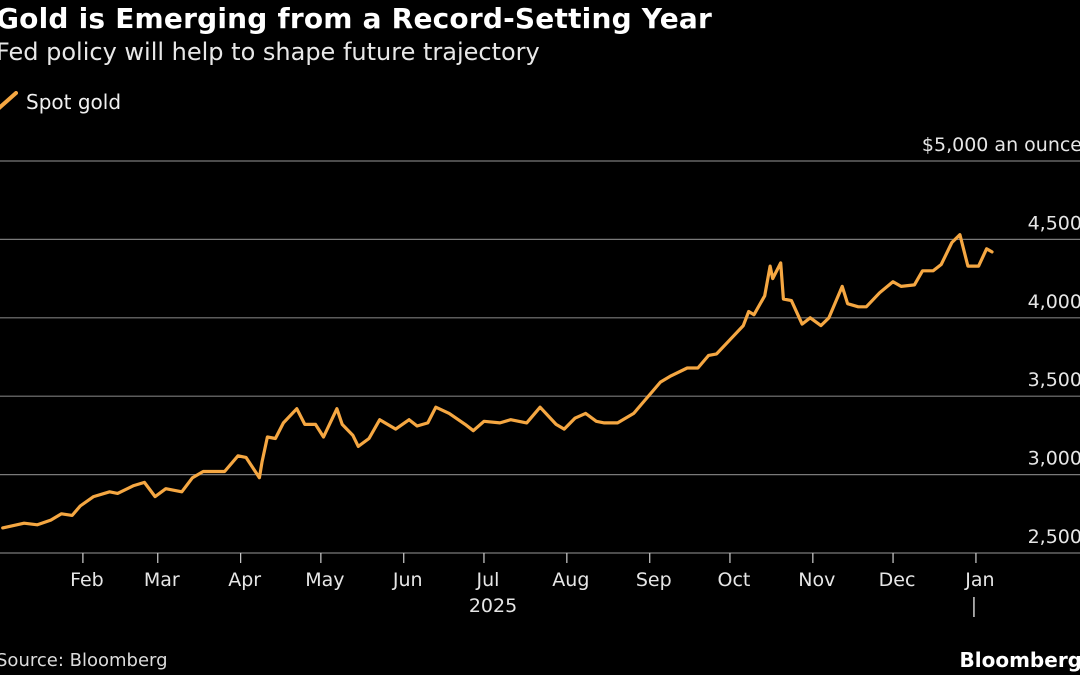 The height and width of the screenshot is (675, 1080). I want to click on x-tick-label-oct: Oct, so click(734, 580).